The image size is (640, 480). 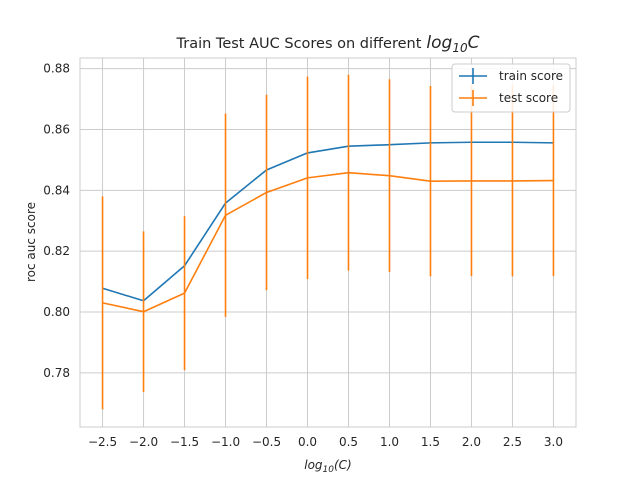 I want to click on y-tick-label: 0.86, so click(x=56, y=129).